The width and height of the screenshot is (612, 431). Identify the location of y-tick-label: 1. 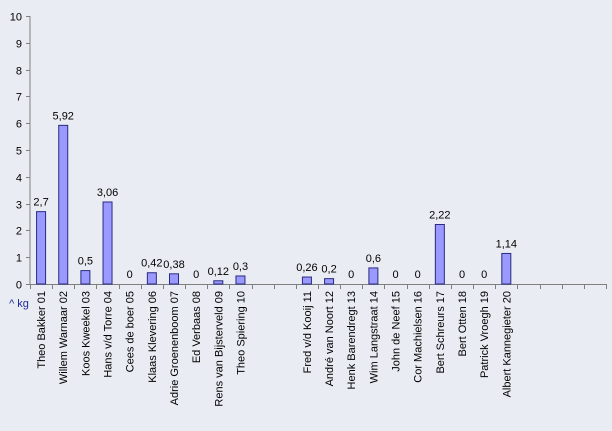
(19, 259).